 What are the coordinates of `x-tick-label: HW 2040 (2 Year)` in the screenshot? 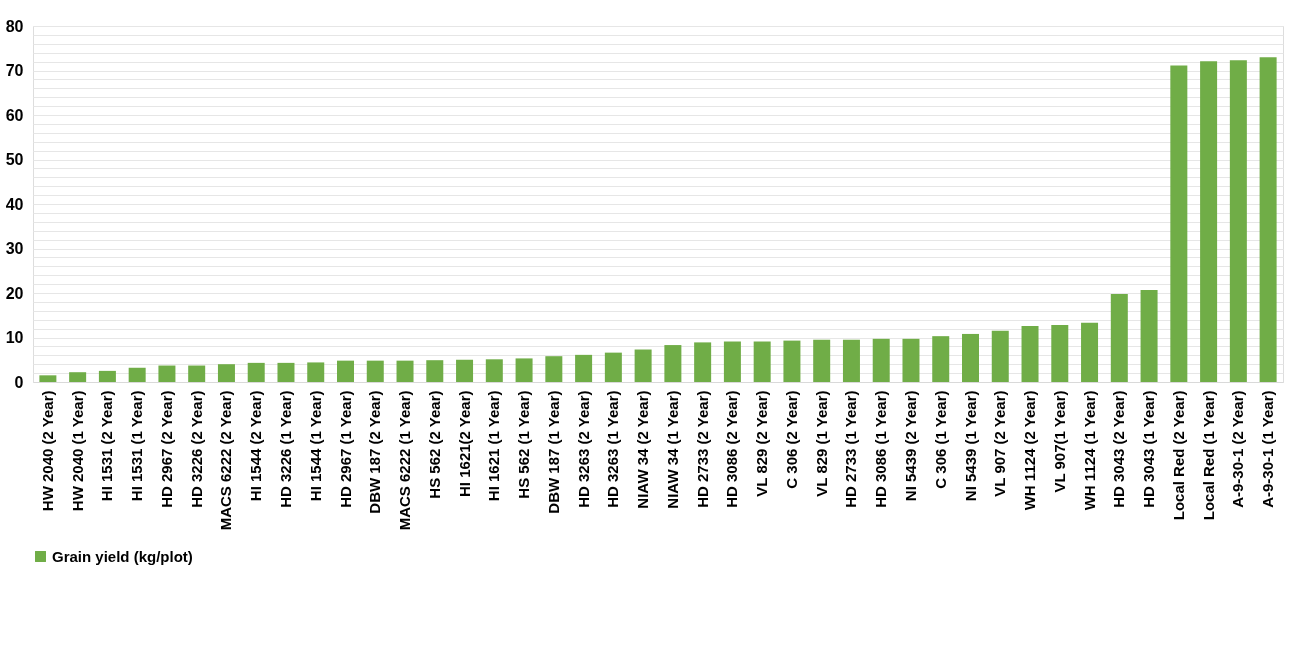 It's located at (47, 451).